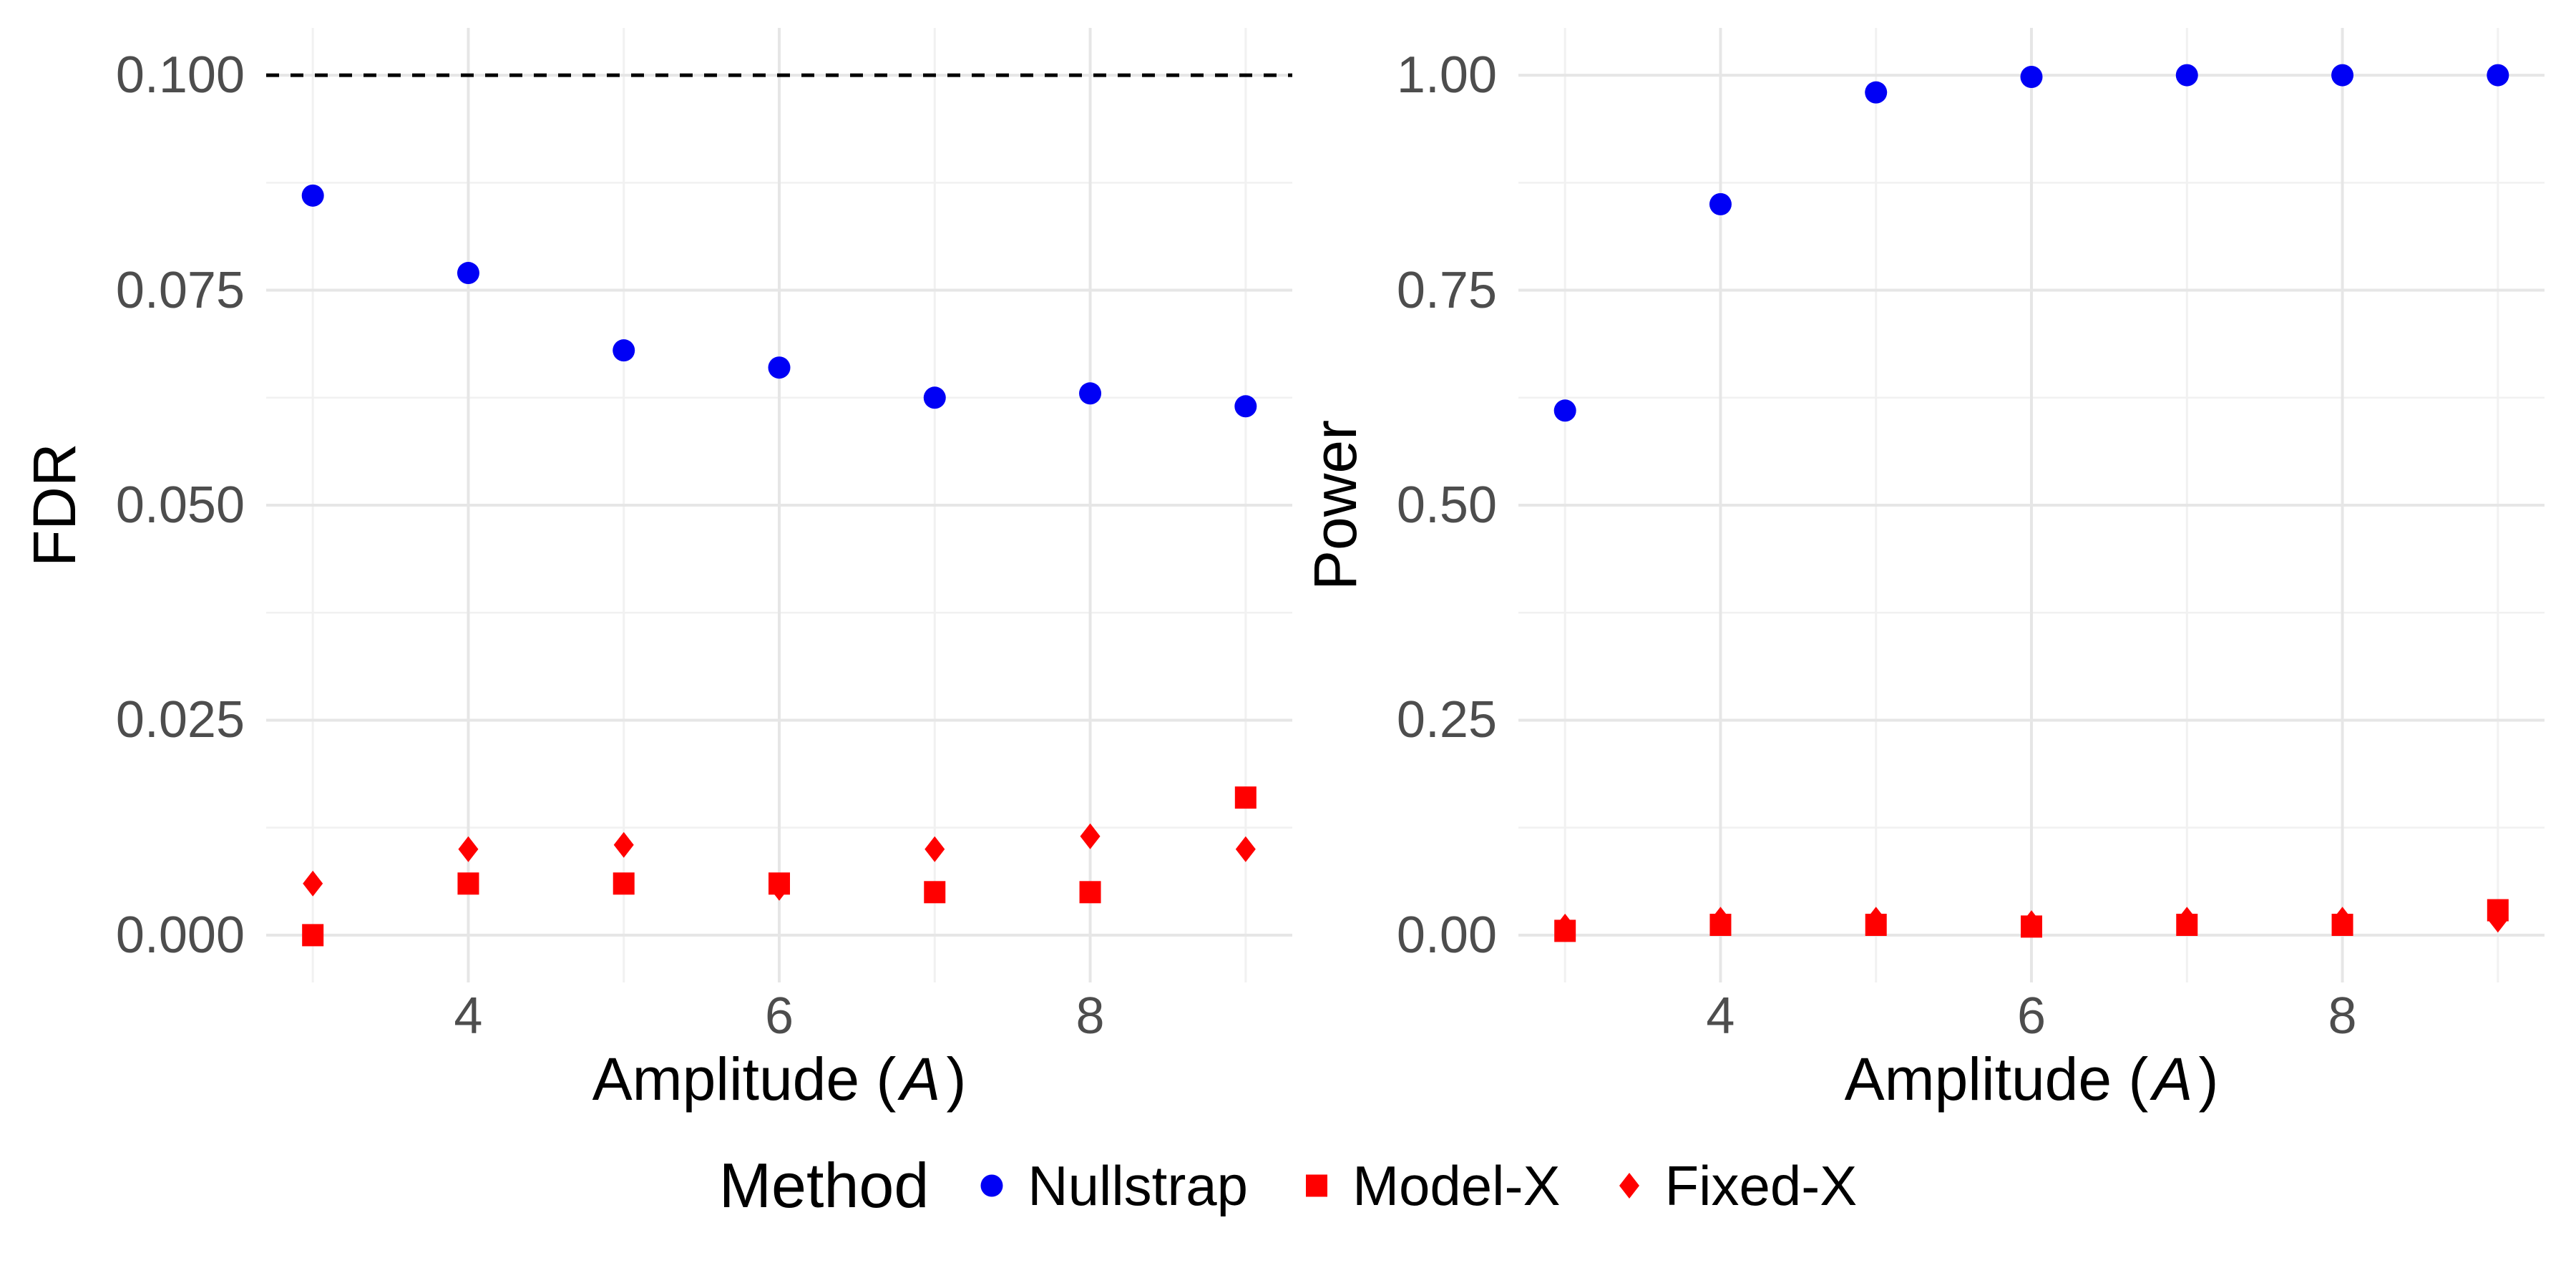 The image size is (2576, 1288). I want to click on legend-item-fixedx: Fixed-X, so click(1735, 1186).